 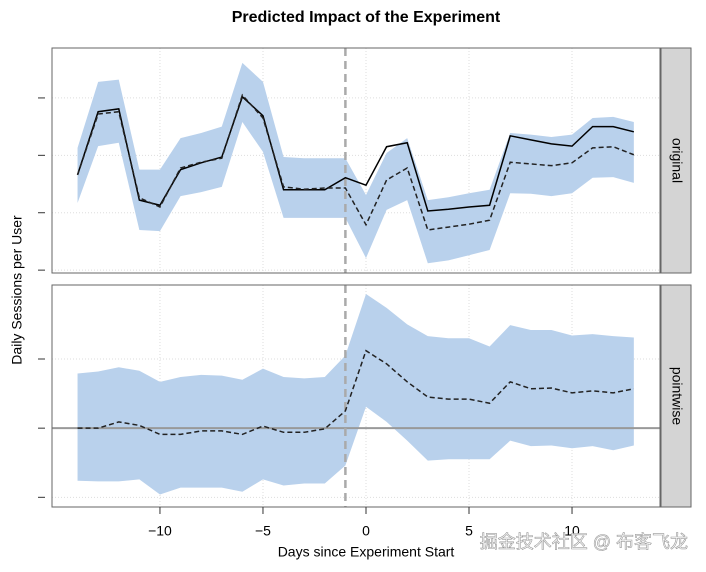 I want to click on watermark: 掘金技术社区 @ 布客飞龙, so click(x=584, y=542).